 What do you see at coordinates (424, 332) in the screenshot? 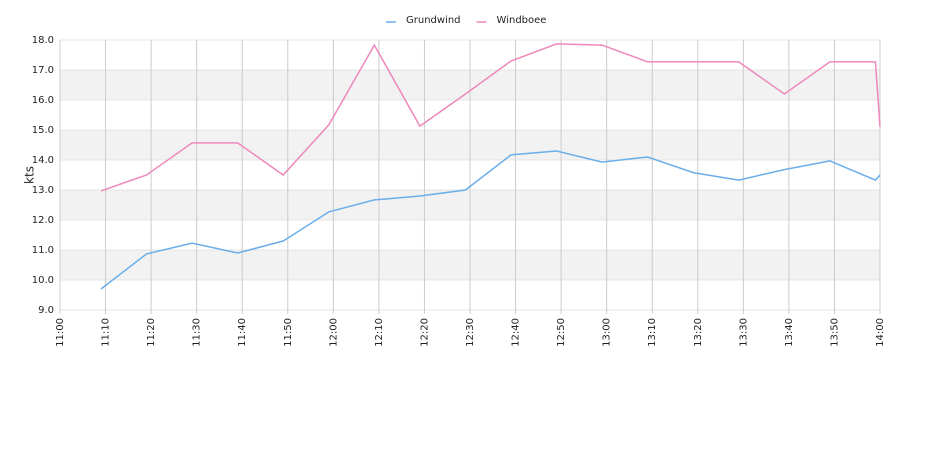
I see `x-tick-label: 12:20` at bounding box center [424, 332].